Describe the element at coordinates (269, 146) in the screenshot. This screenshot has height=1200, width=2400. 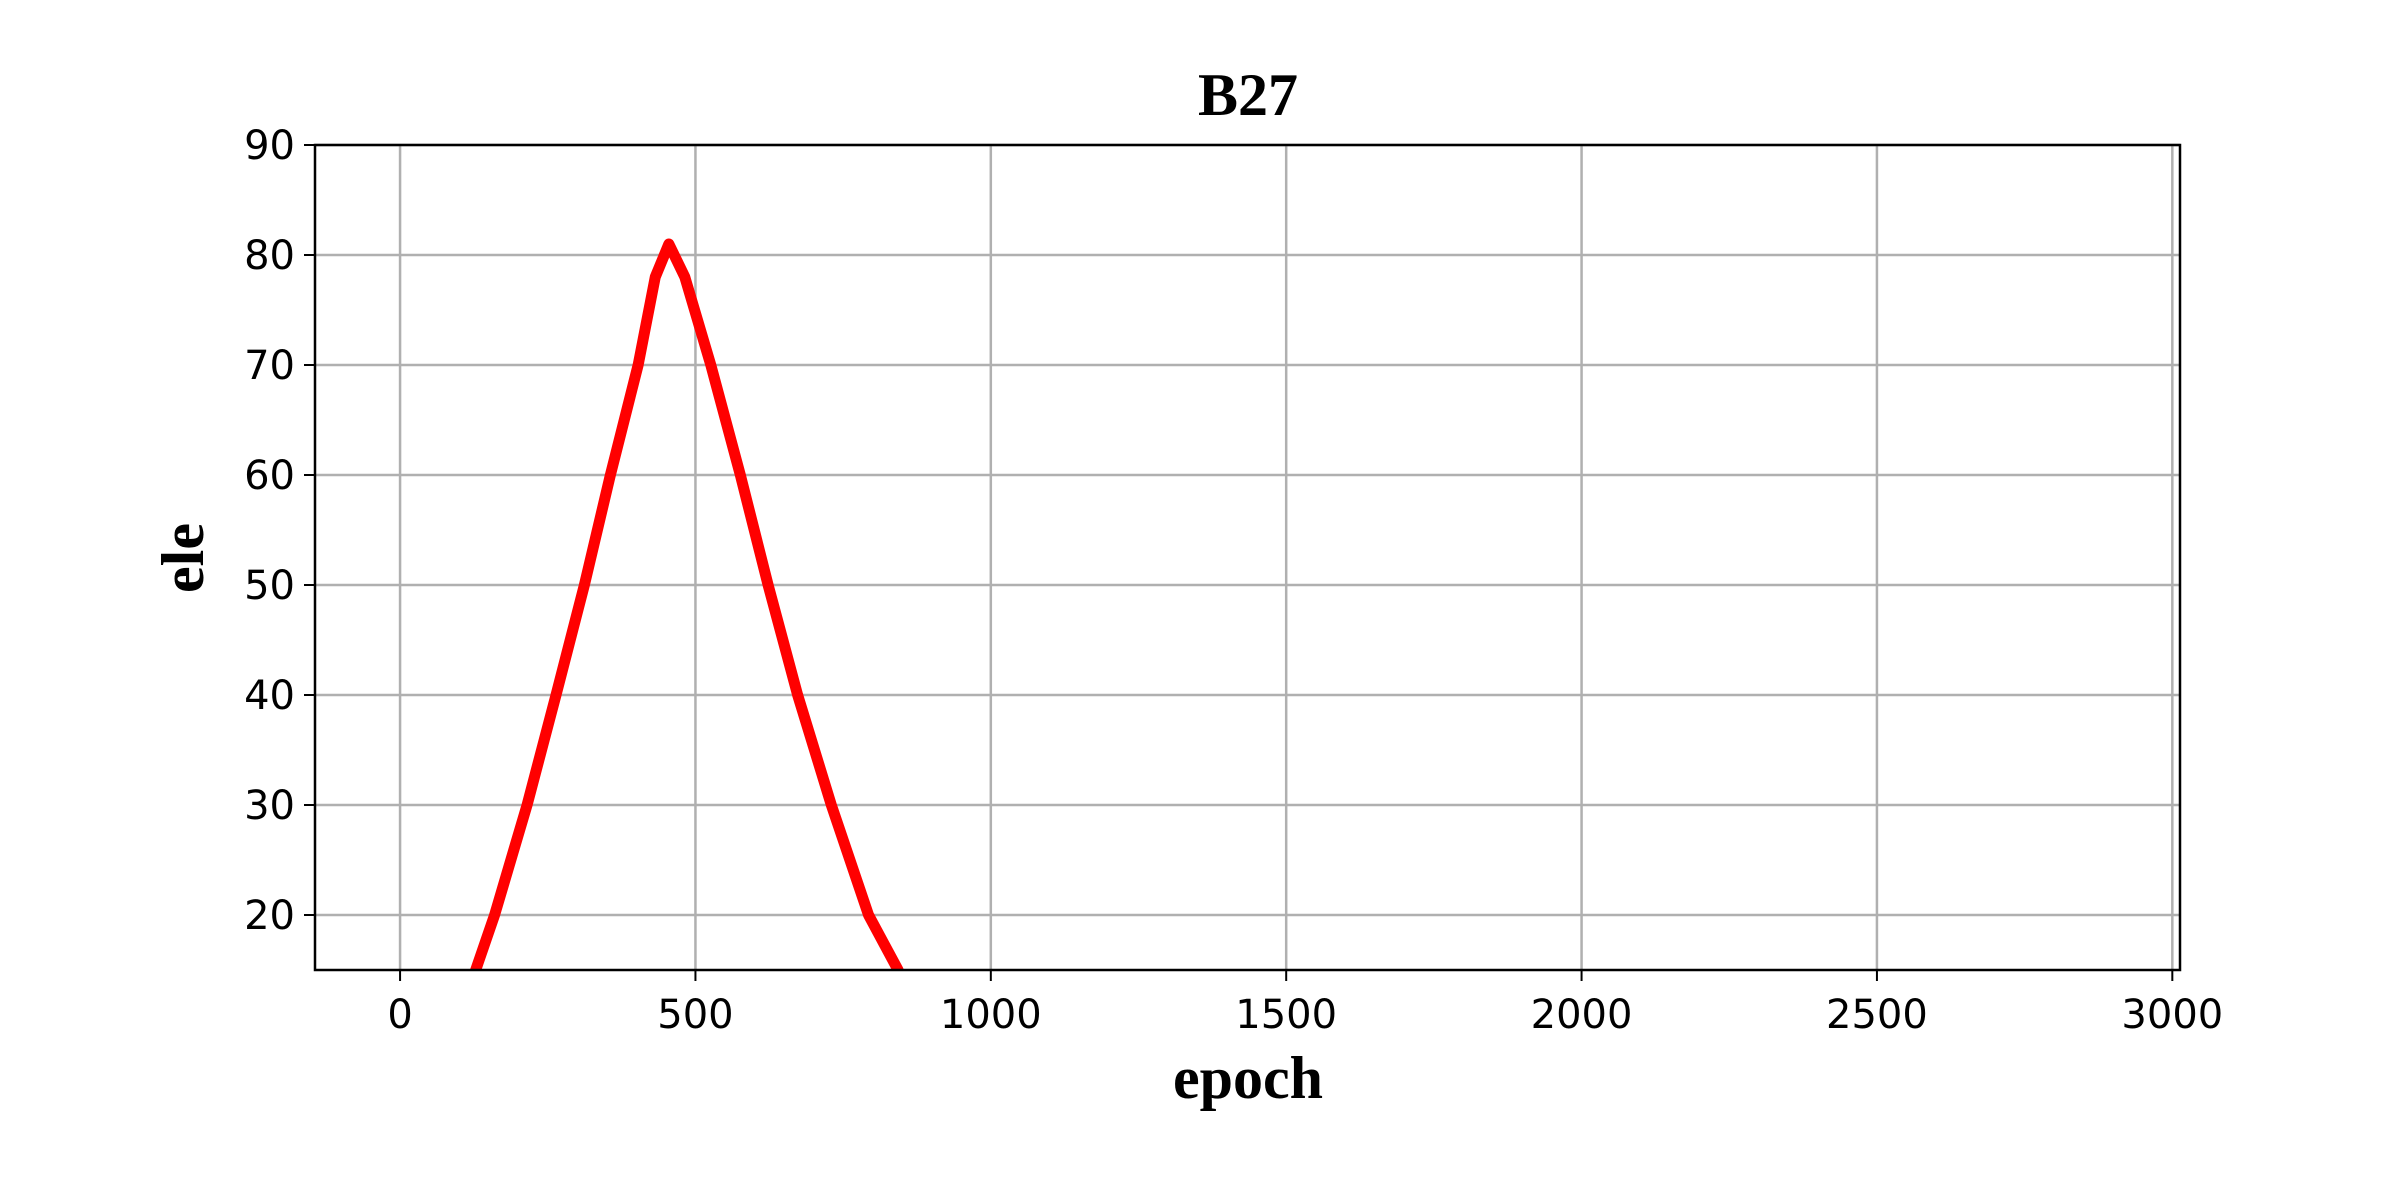
I see `y-tick-label: 90` at that location.